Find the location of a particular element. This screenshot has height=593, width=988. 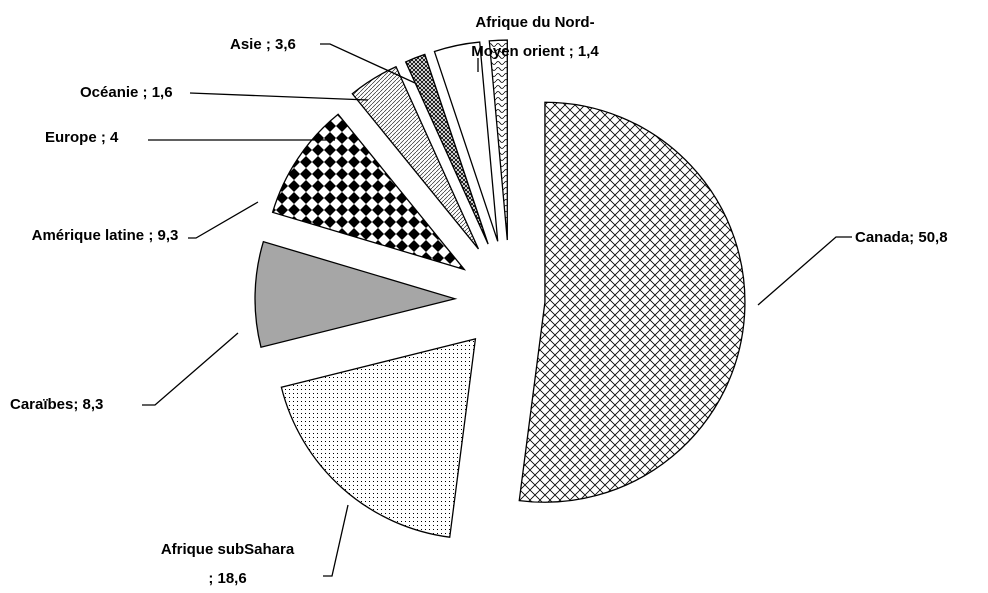

slice-label: Afrique du Nord-Moyen orient ; 1,4 is located at coordinates (535, 37).